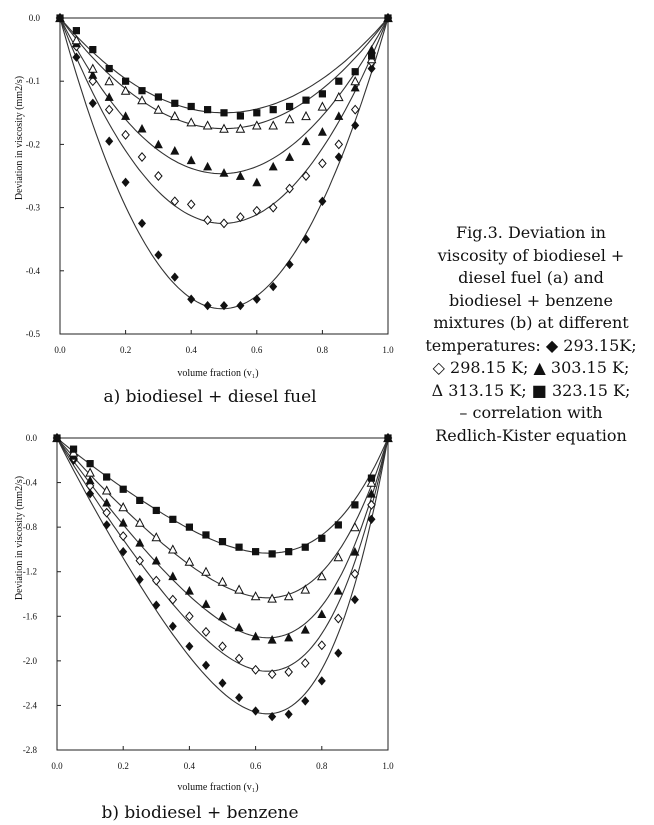 The width and height of the screenshot is (654, 825). Describe the element at coordinates (531, 300) in the screenshot. I see `caption-line: biodiesel + benzene` at that location.